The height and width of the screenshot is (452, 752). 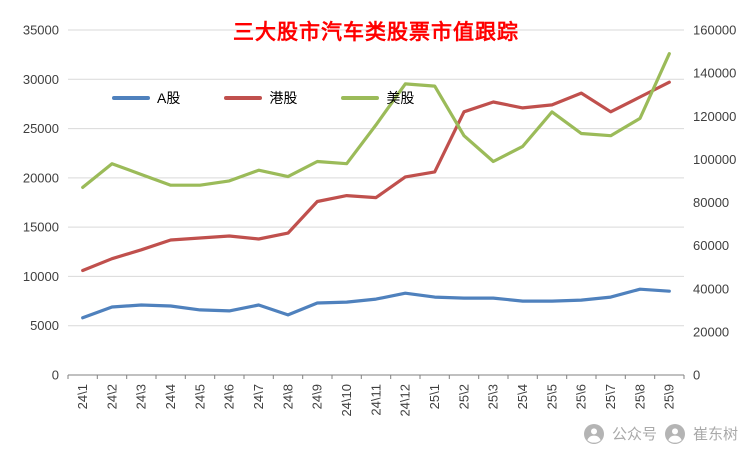 I want to click on svg-text: 24\2, so click(x=111, y=396).